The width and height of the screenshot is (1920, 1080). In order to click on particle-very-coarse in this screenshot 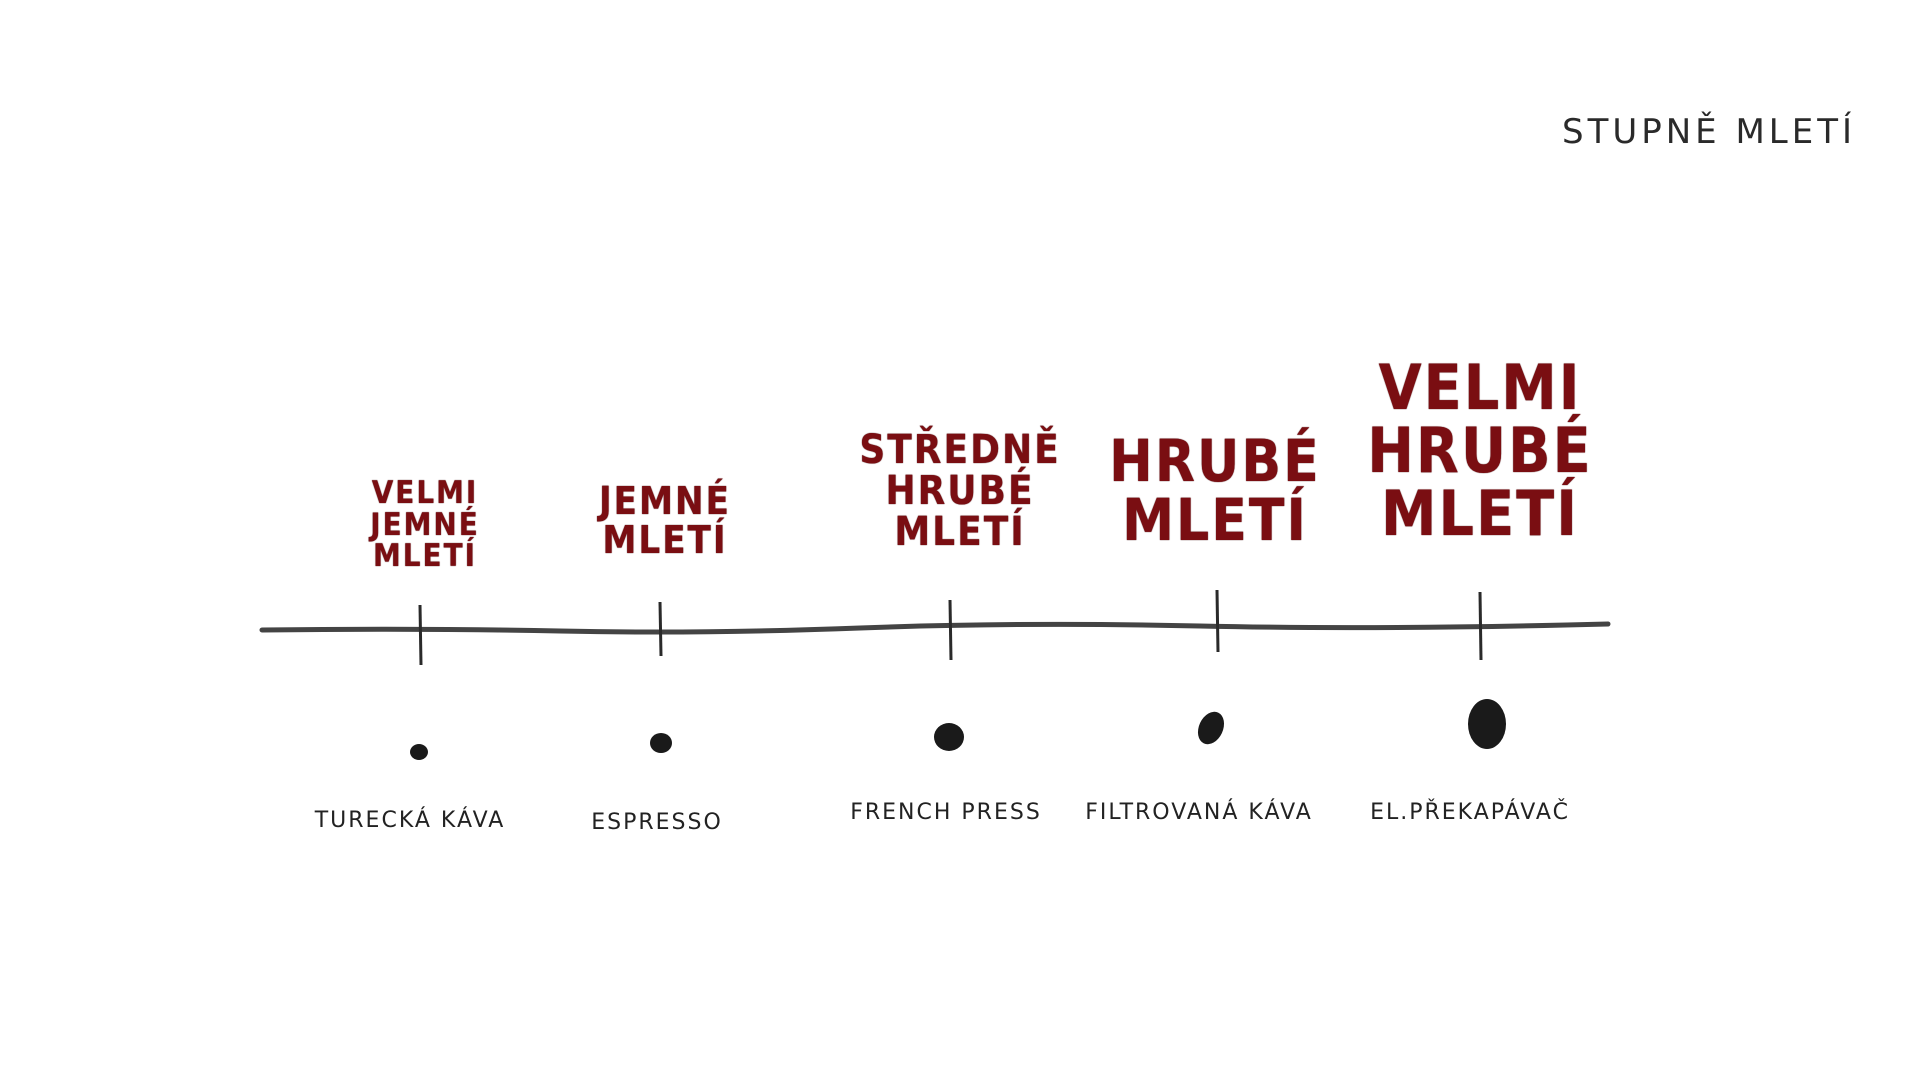, I will do `click(1487, 724)`.